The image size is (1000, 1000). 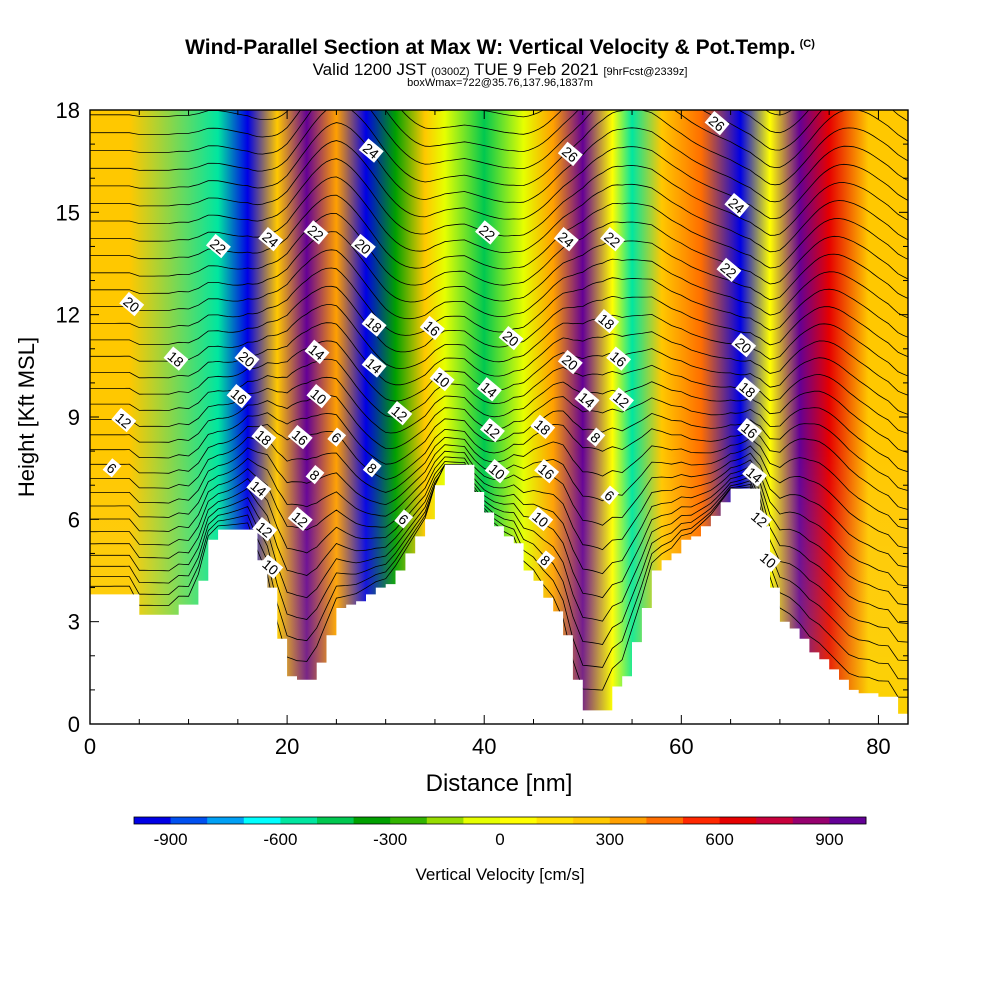 What do you see at coordinates (68, 315) in the screenshot?
I see `y-tick-label: 12` at bounding box center [68, 315].